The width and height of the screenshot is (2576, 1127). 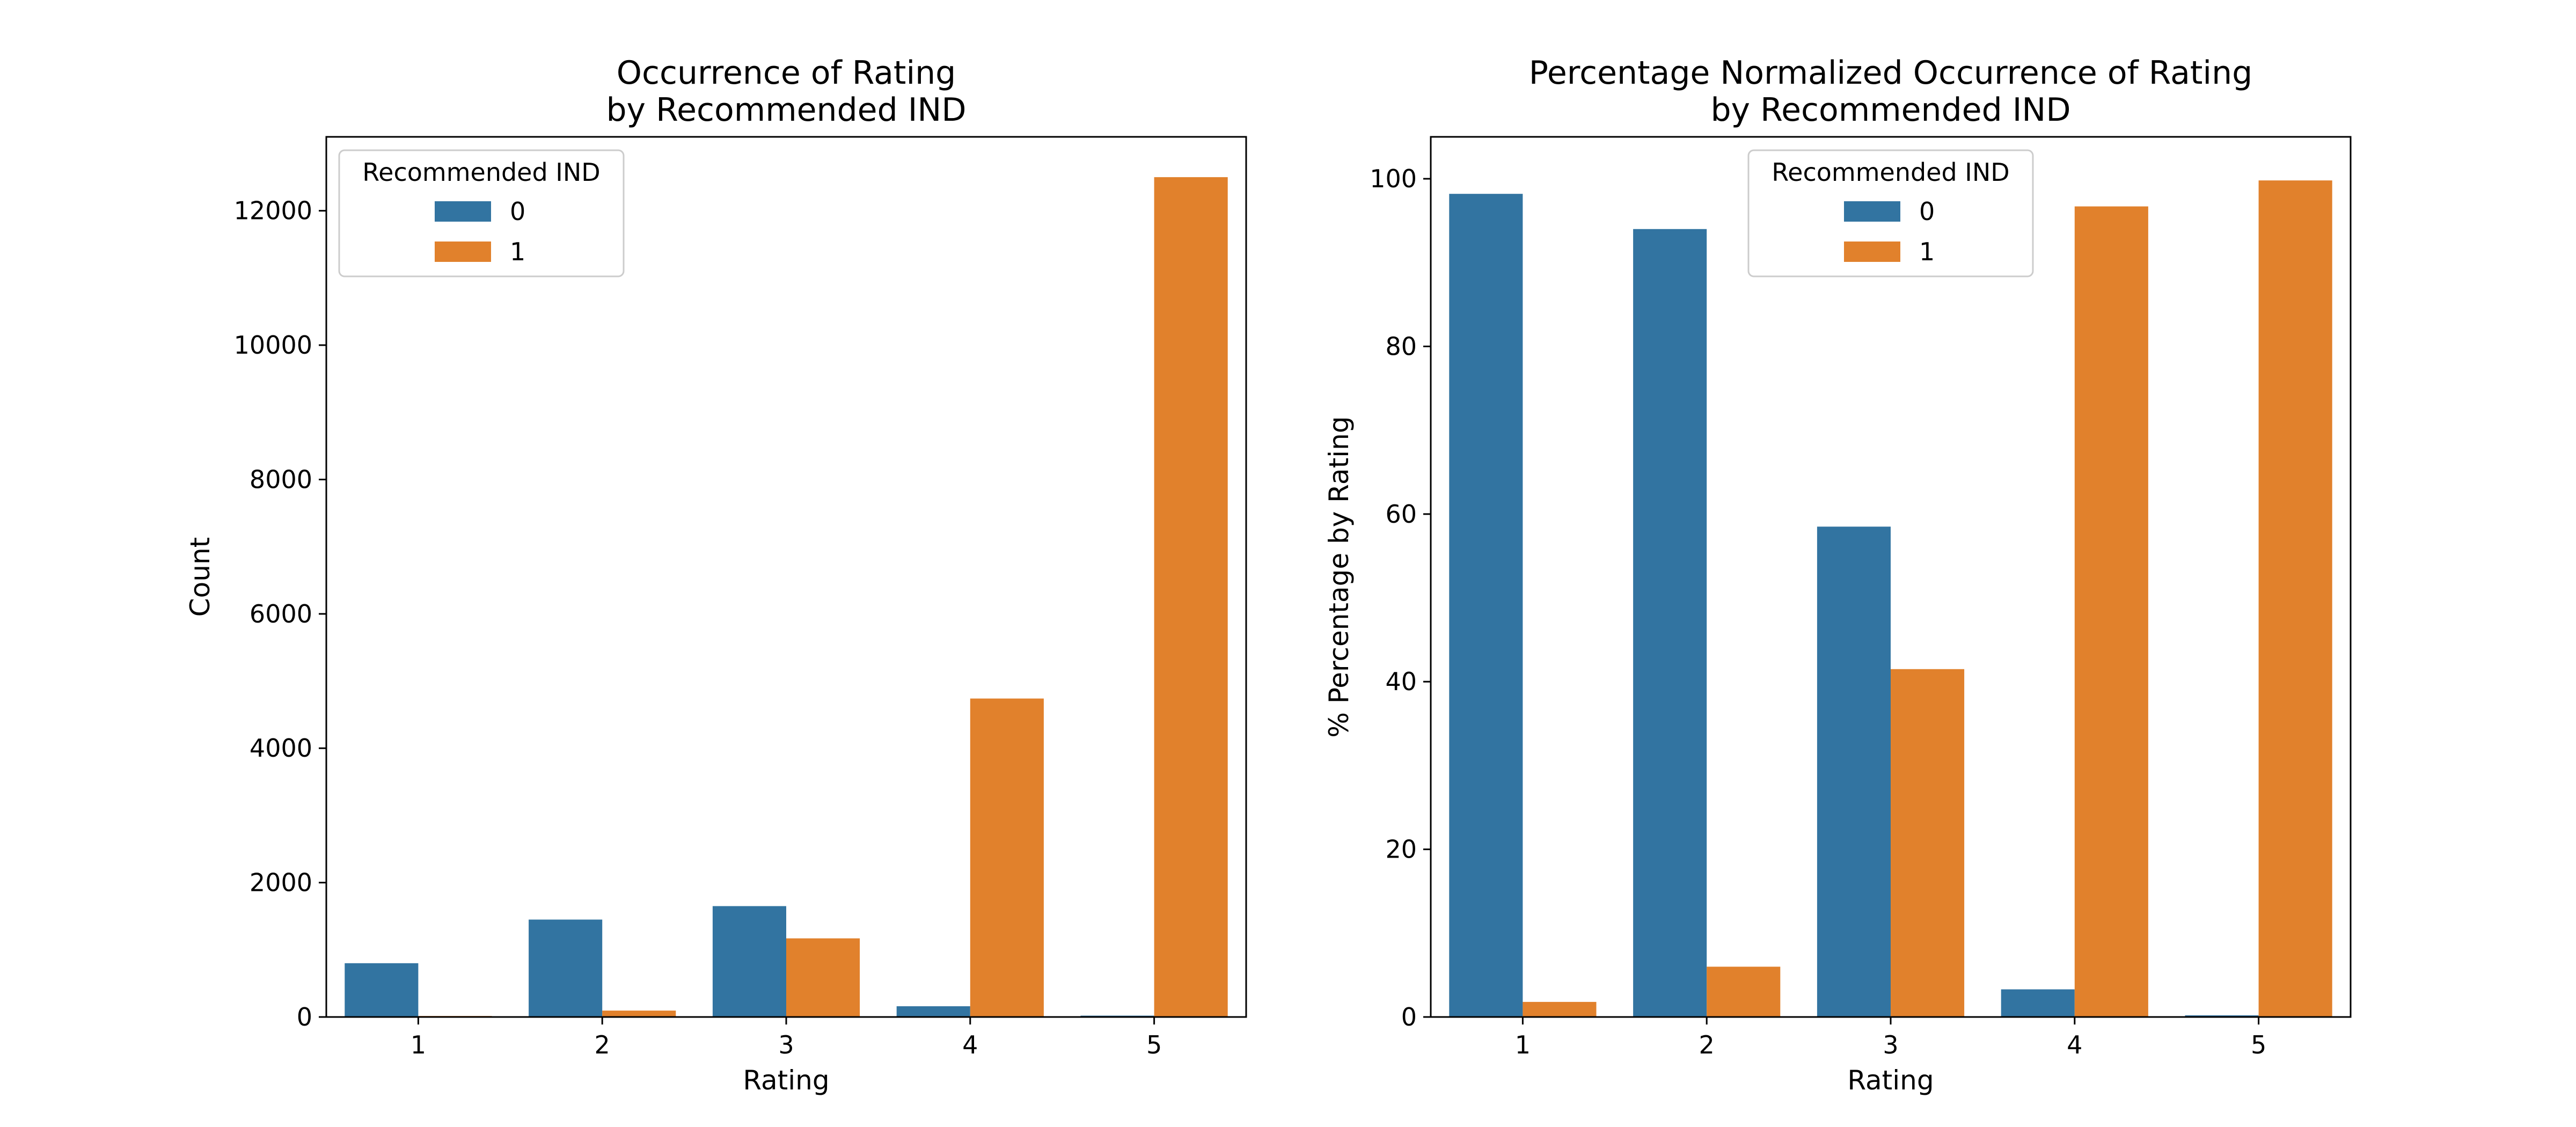 What do you see at coordinates (281, 479) in the screenshot?
I see `y-tick-label: 8000` at bounding box center [281, 479].